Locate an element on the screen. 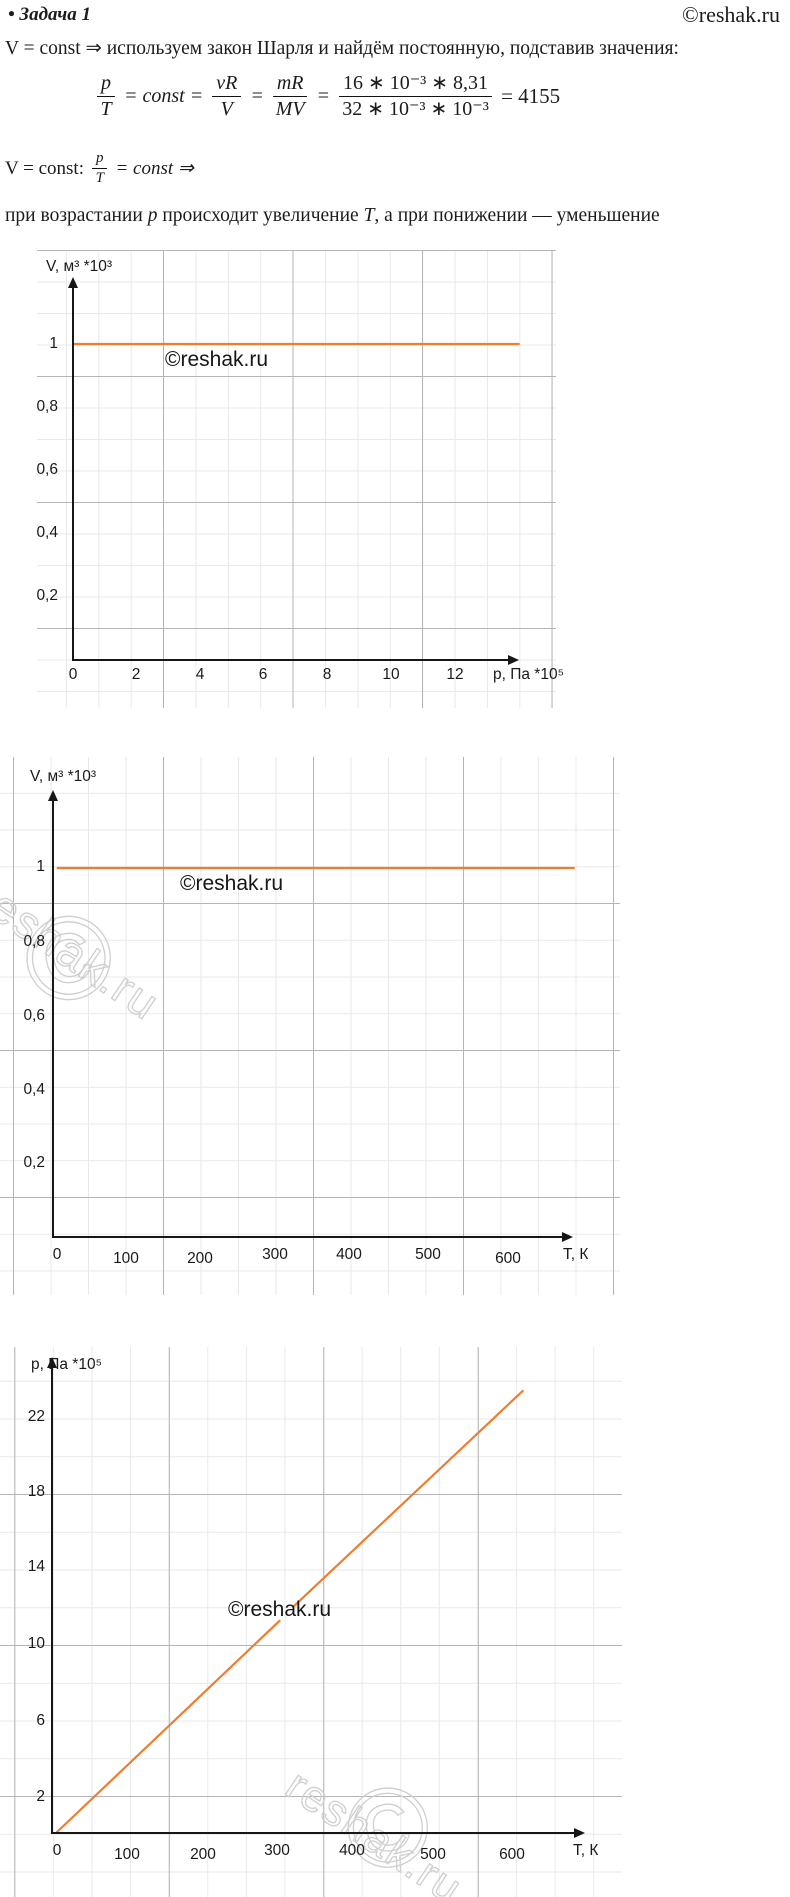  fraction-mR-over-MV: mR MV is located at coordinates (290, 96).